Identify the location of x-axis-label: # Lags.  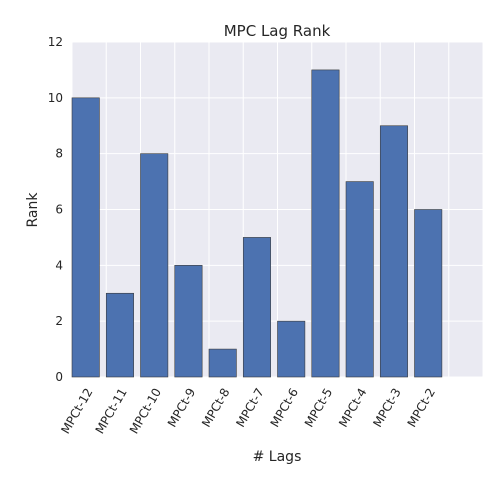
(277, 457).